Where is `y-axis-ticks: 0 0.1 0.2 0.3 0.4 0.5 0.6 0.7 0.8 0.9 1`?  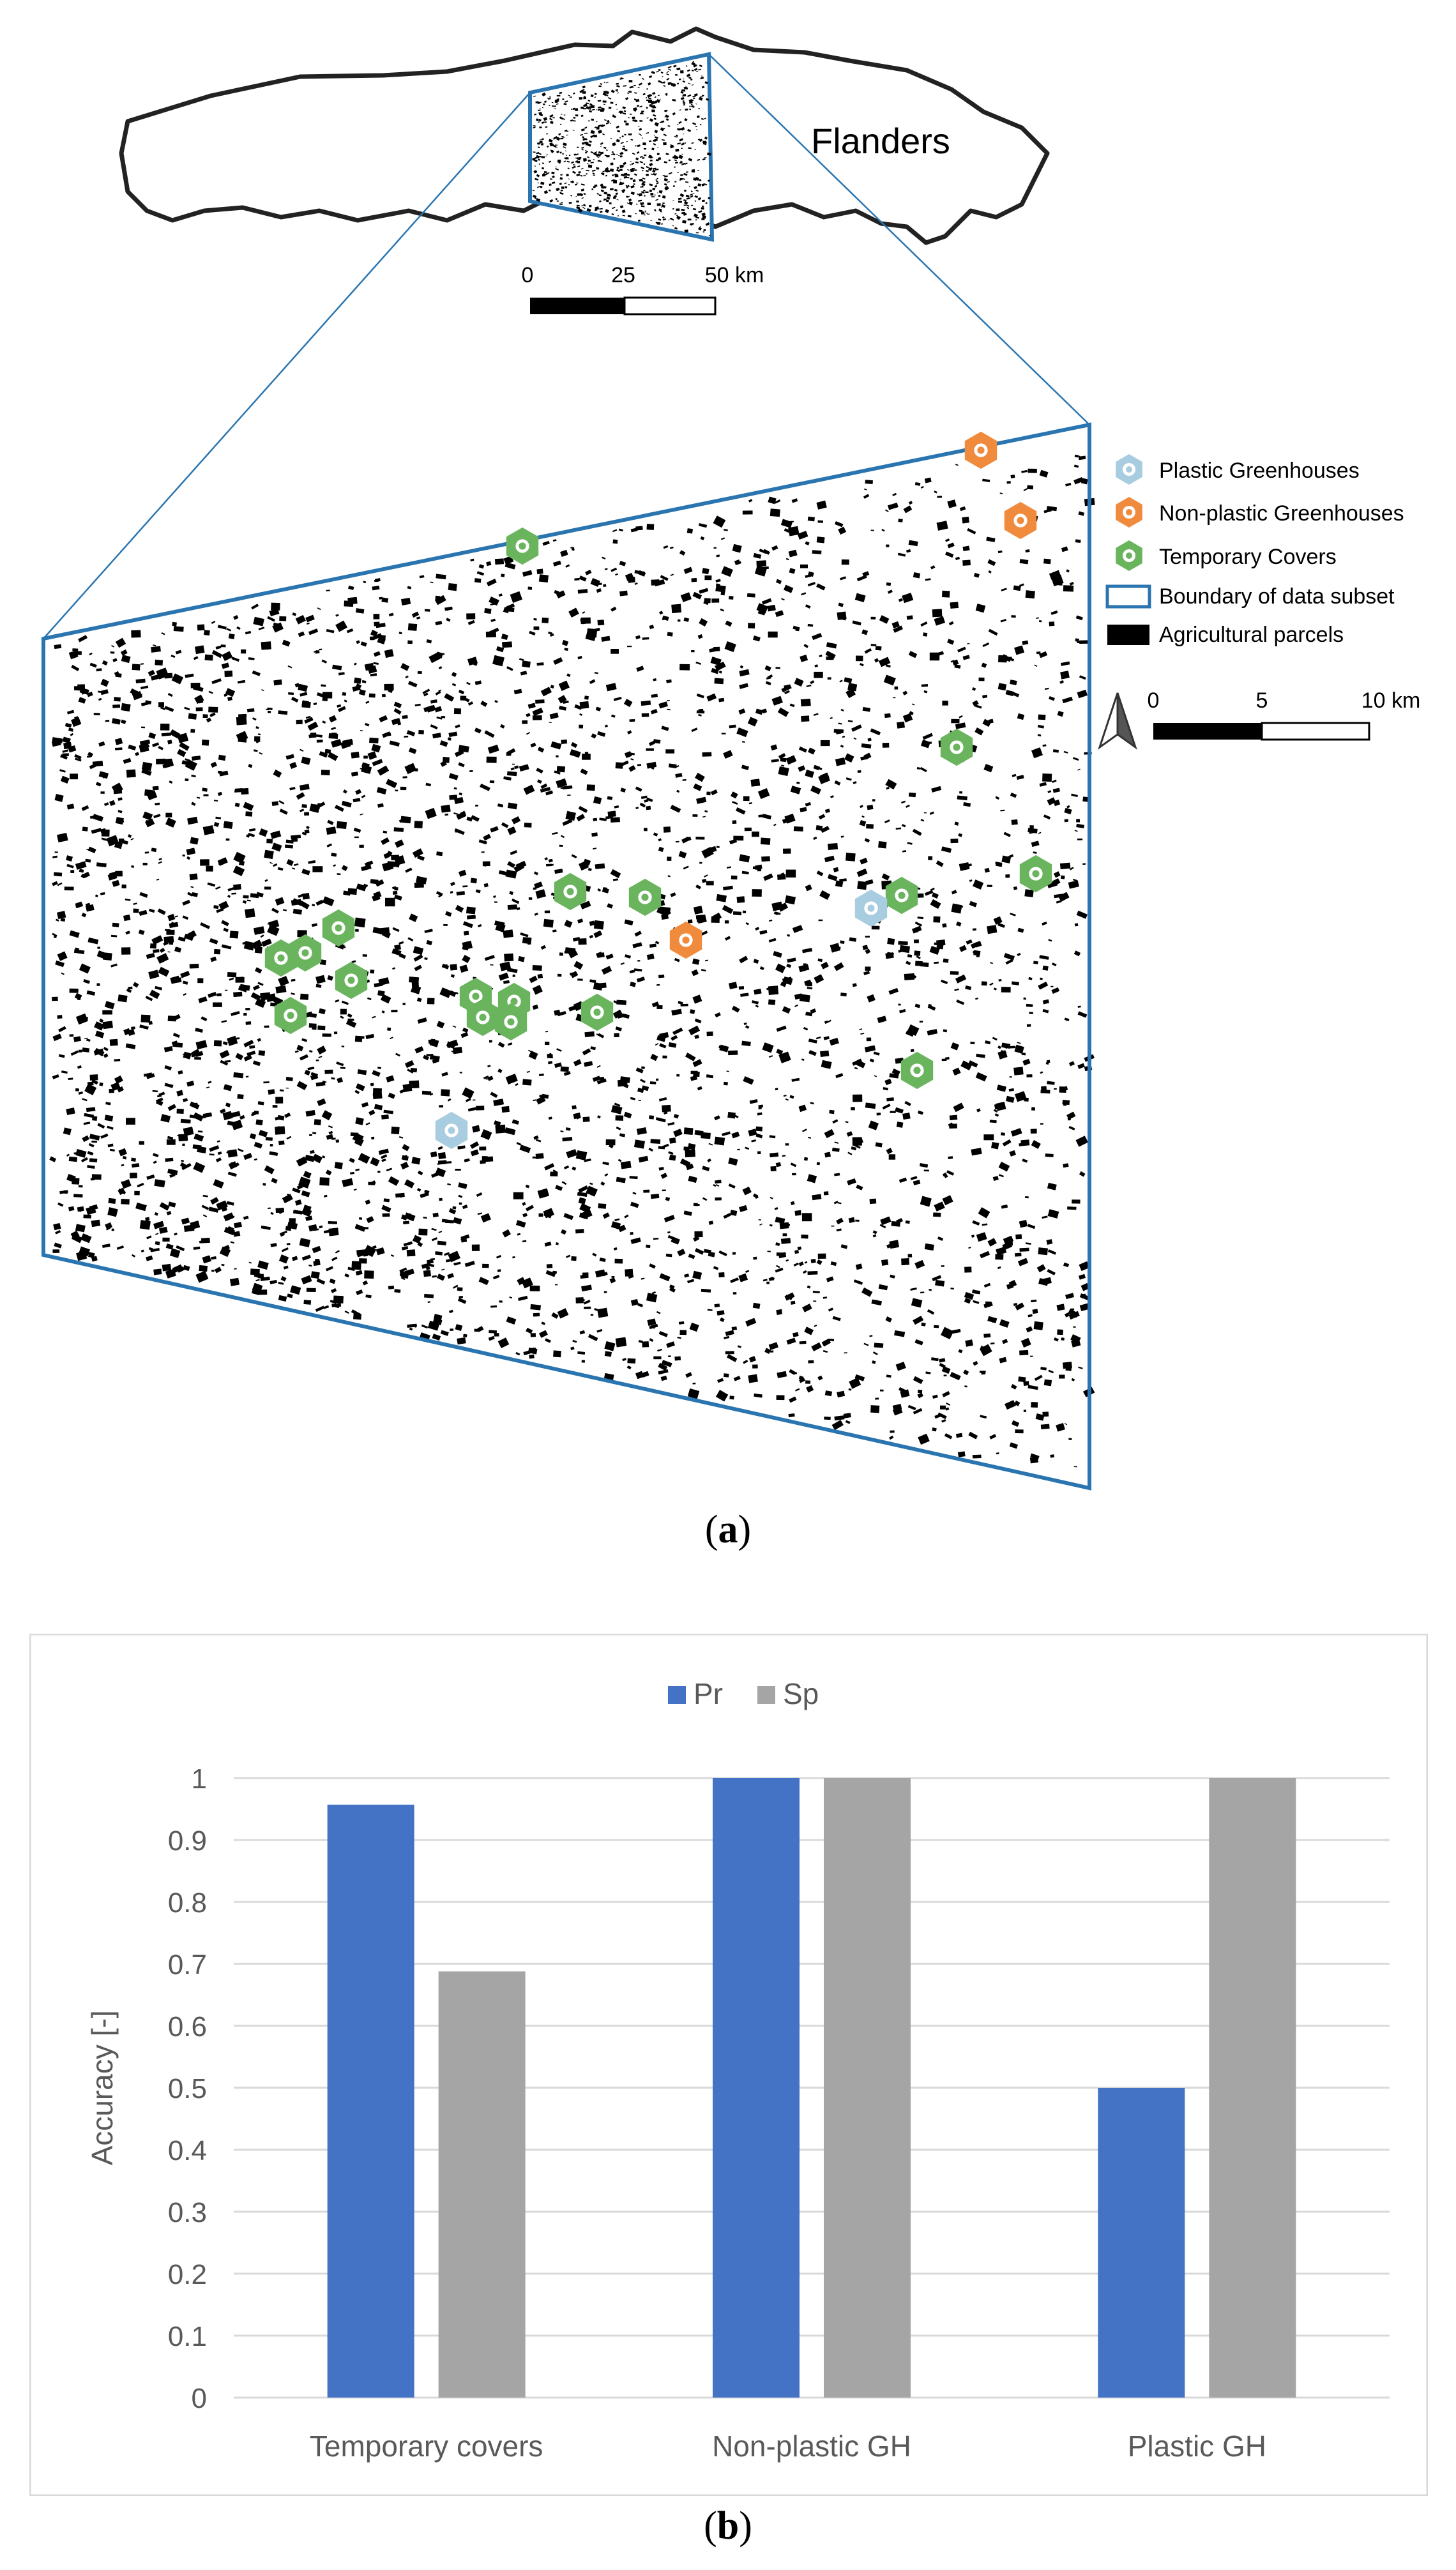 y-axis-ticks: 0 0.1 0.2 0.3 0.4 0.5 0.6 0.7 0.8 0.9 1 is located at coordinates (187, 2088).